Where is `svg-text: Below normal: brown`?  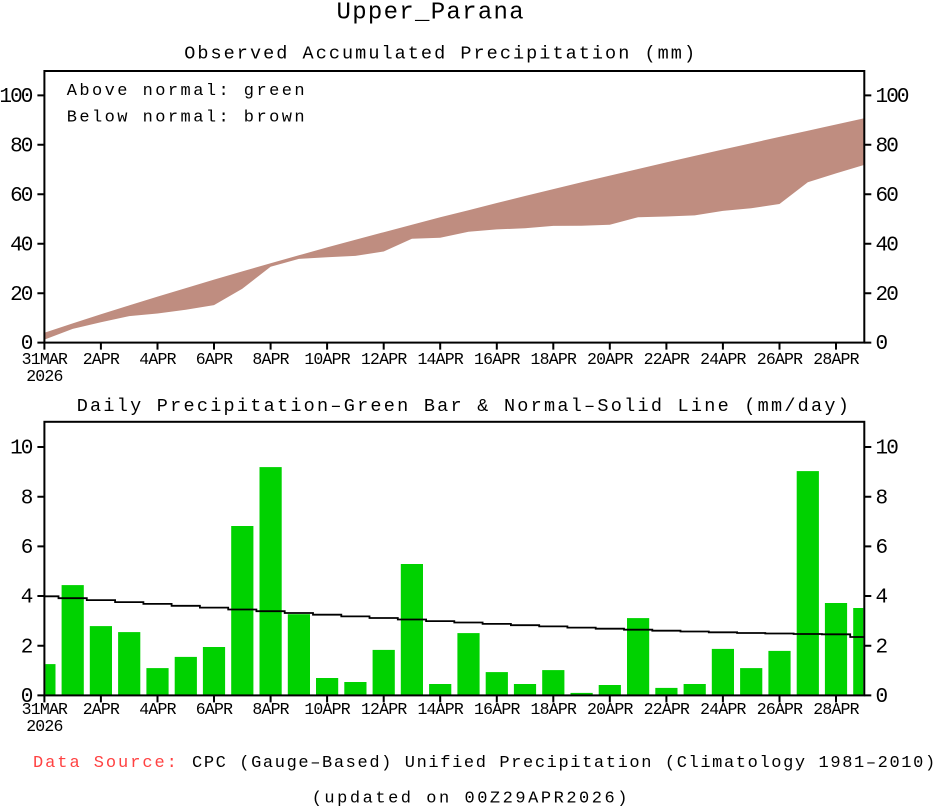
svg-text: Below normal: brown is located at coordinates (187, 118).